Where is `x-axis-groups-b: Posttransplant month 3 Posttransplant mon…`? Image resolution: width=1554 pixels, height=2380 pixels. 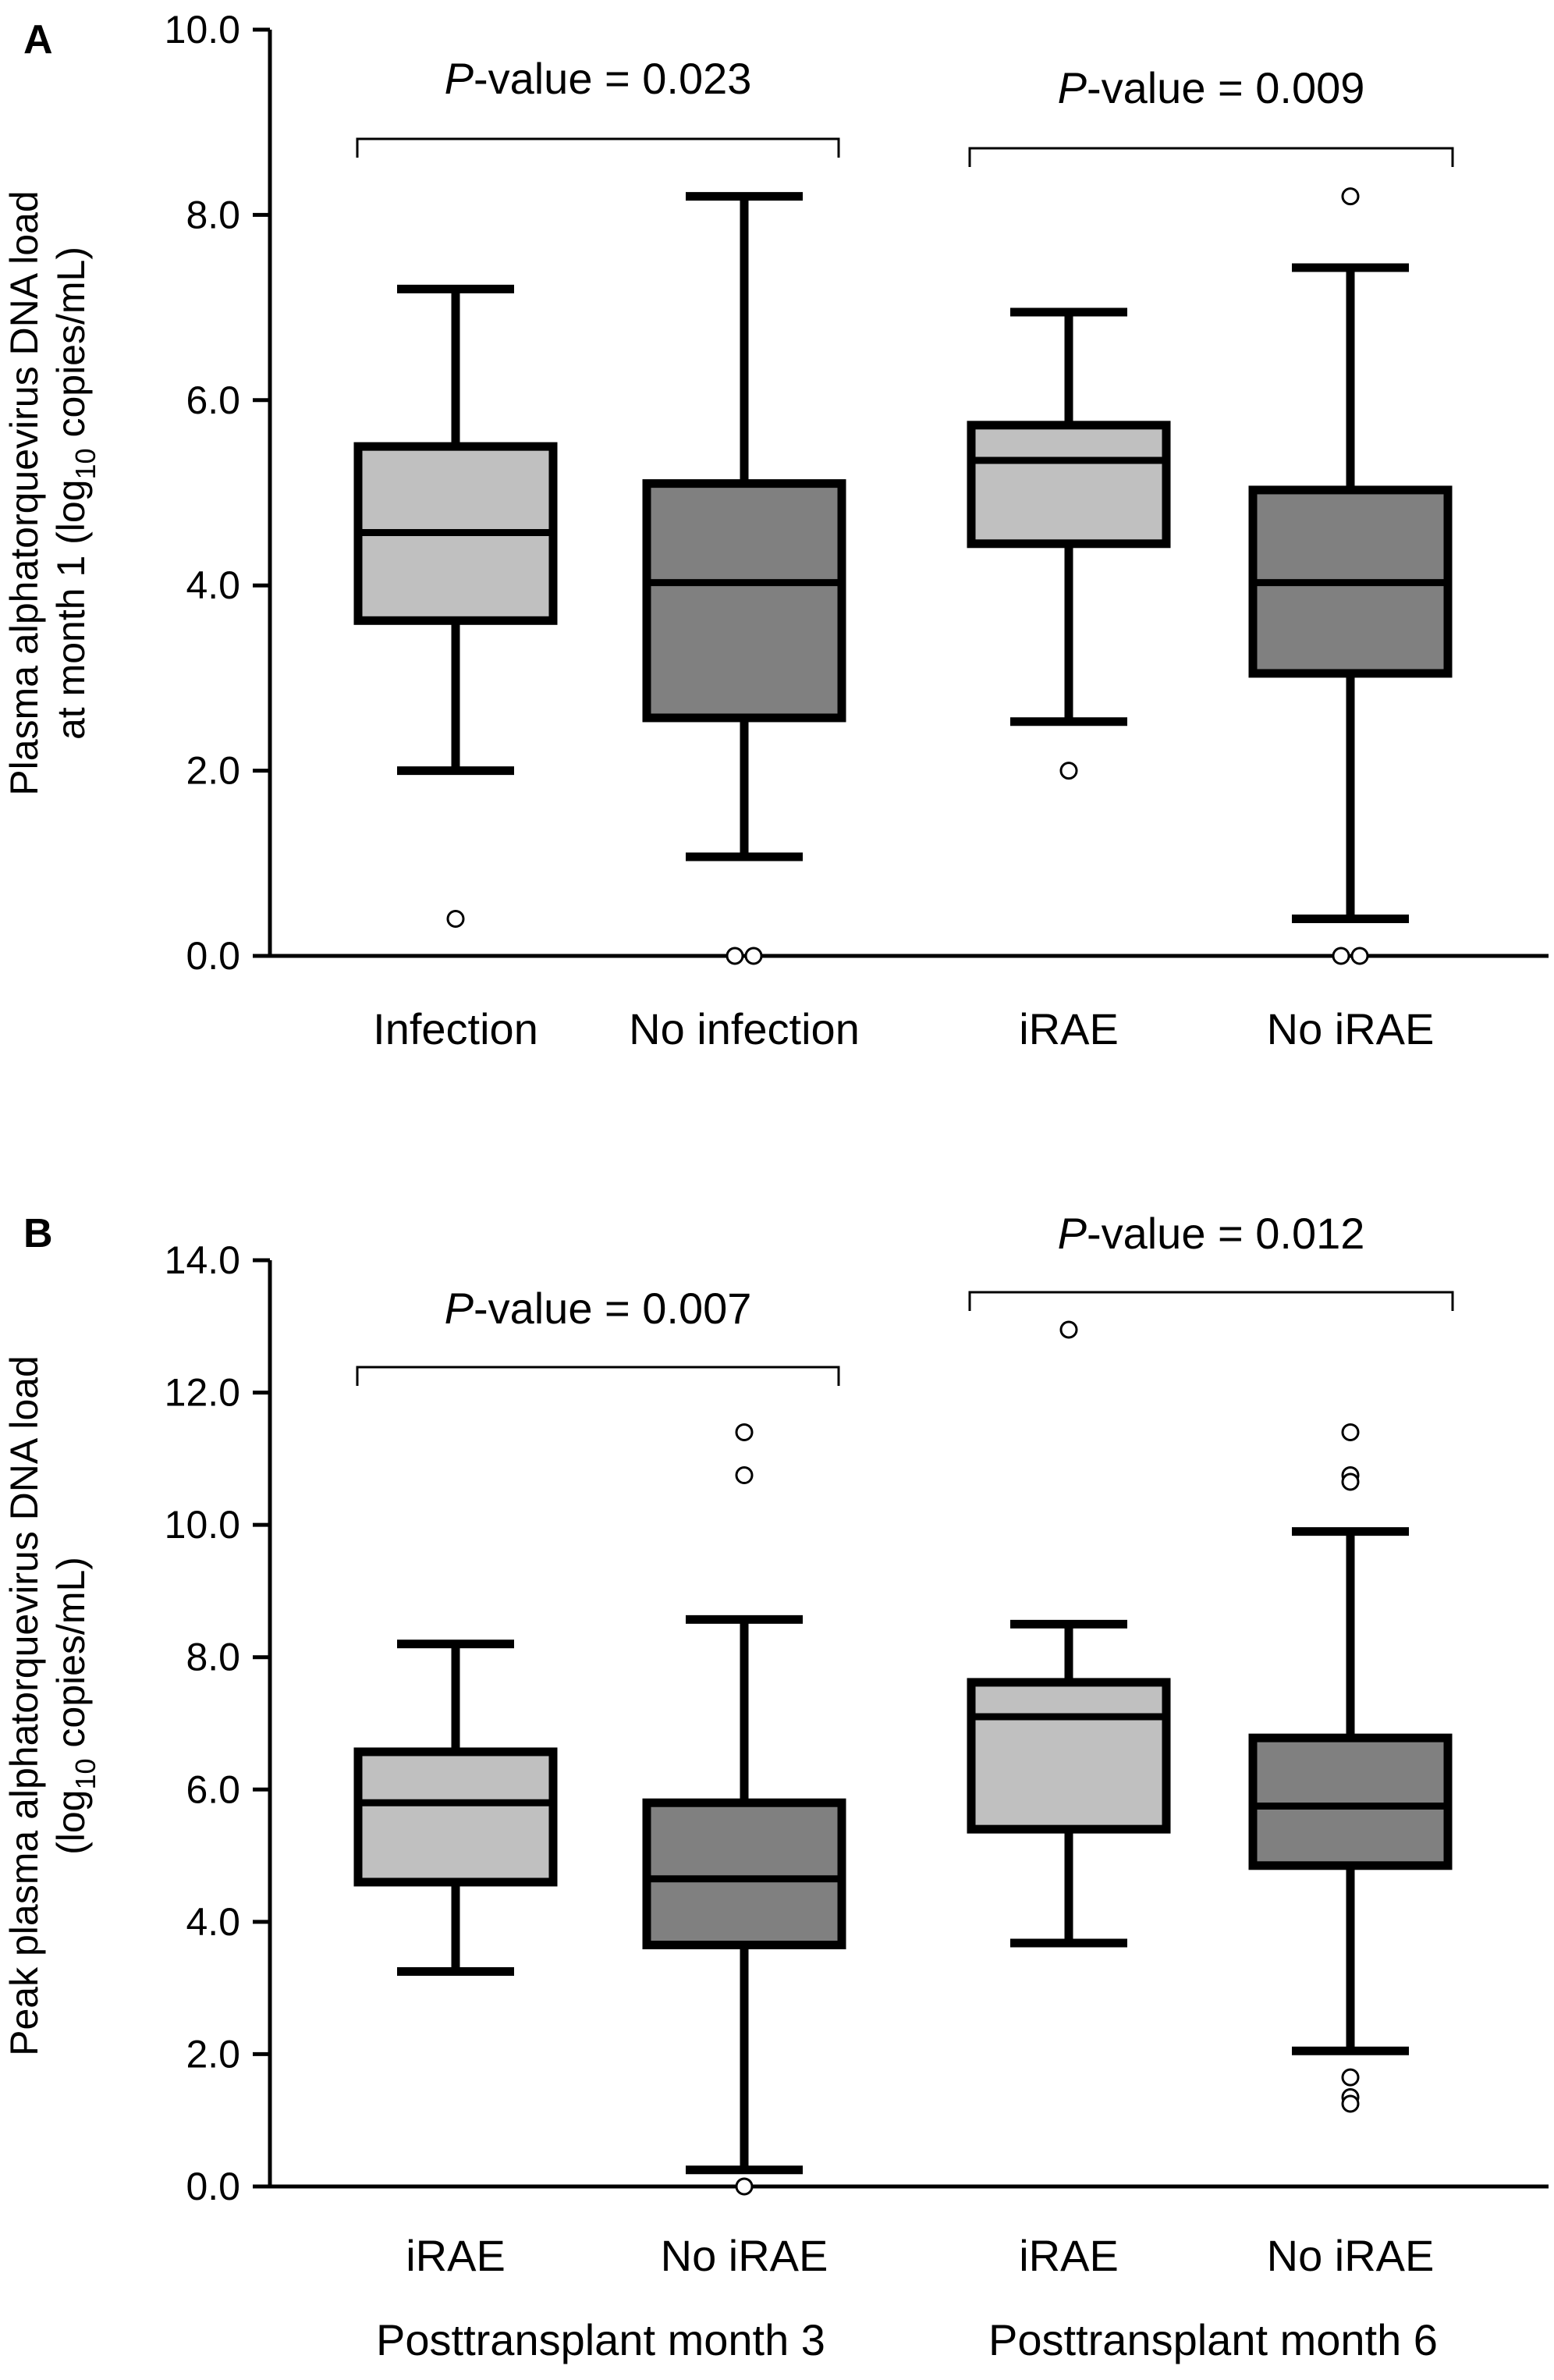 x-axis-groups-b: Posttransplant month 3 Posttransplant mon… is located at coordinates (907, 2340).